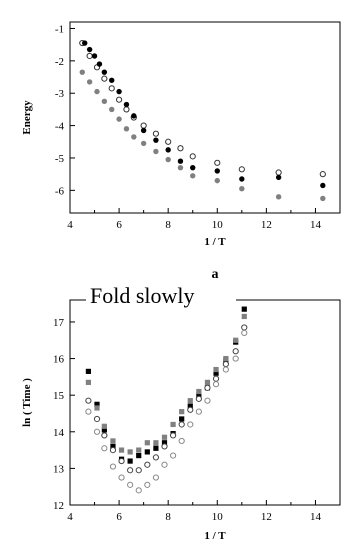 The width and height of the screenshot is (364, 548). I want to click on y-tick-label: 17, so click(59, 323).